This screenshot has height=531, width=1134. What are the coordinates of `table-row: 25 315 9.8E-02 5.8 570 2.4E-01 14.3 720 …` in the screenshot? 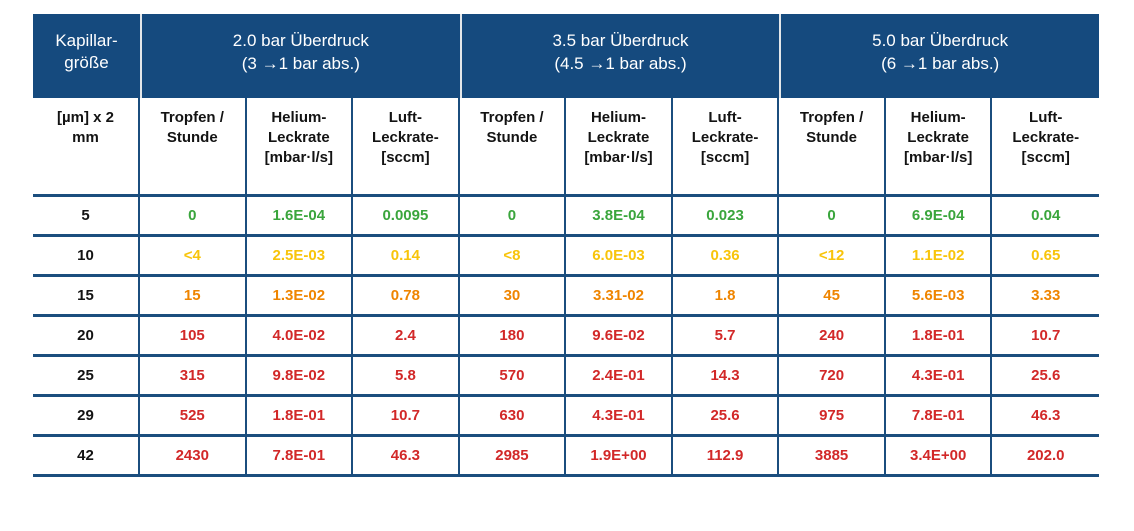 It's located at (566, 377).